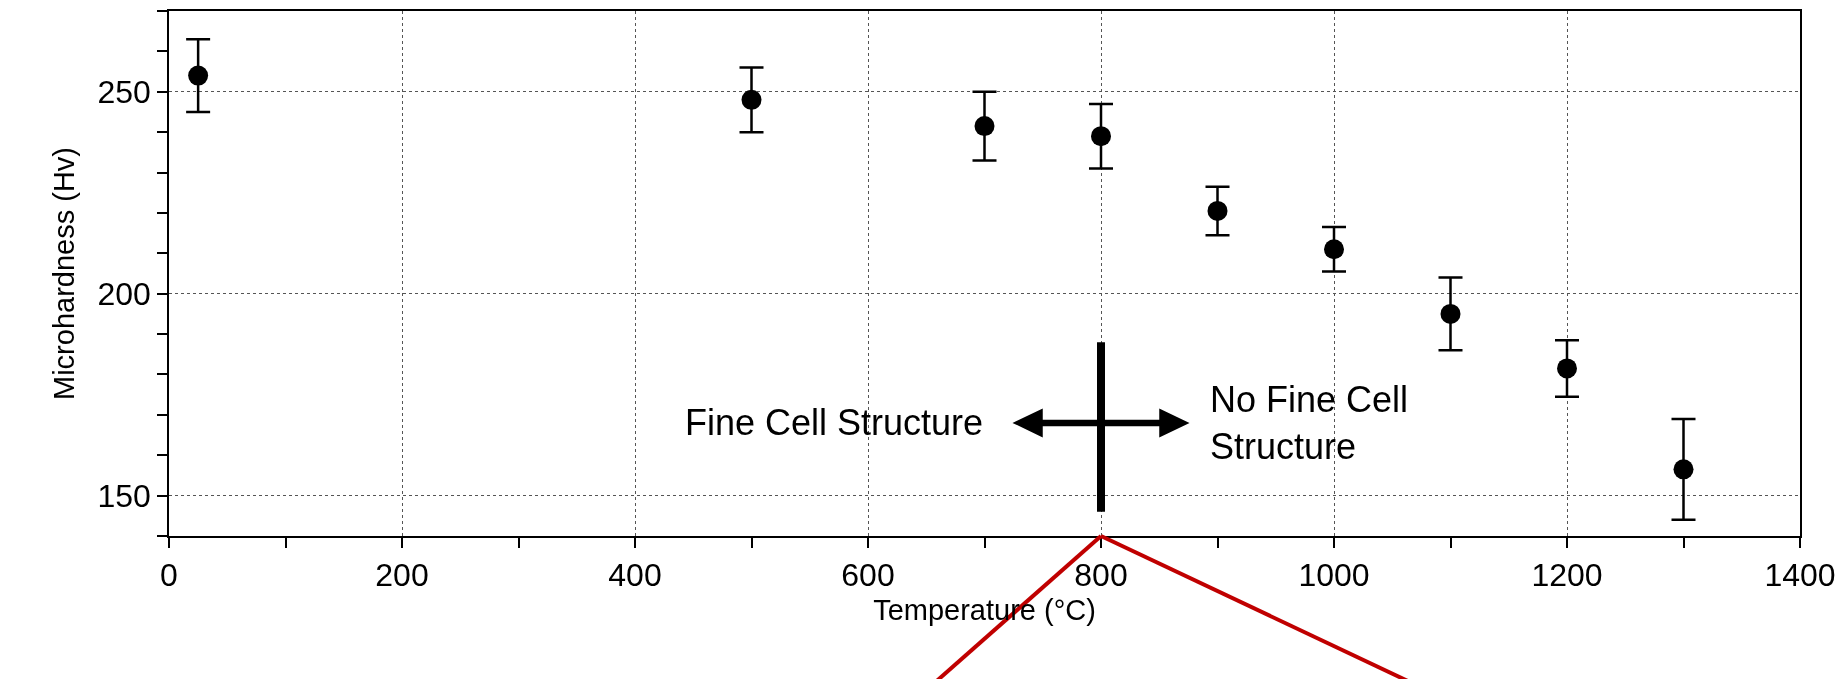 The image size is (1845, 679). Describe the element at coordinates (1334, 575) in the screenshot. I see `x-tick-label: 1000` at that location.